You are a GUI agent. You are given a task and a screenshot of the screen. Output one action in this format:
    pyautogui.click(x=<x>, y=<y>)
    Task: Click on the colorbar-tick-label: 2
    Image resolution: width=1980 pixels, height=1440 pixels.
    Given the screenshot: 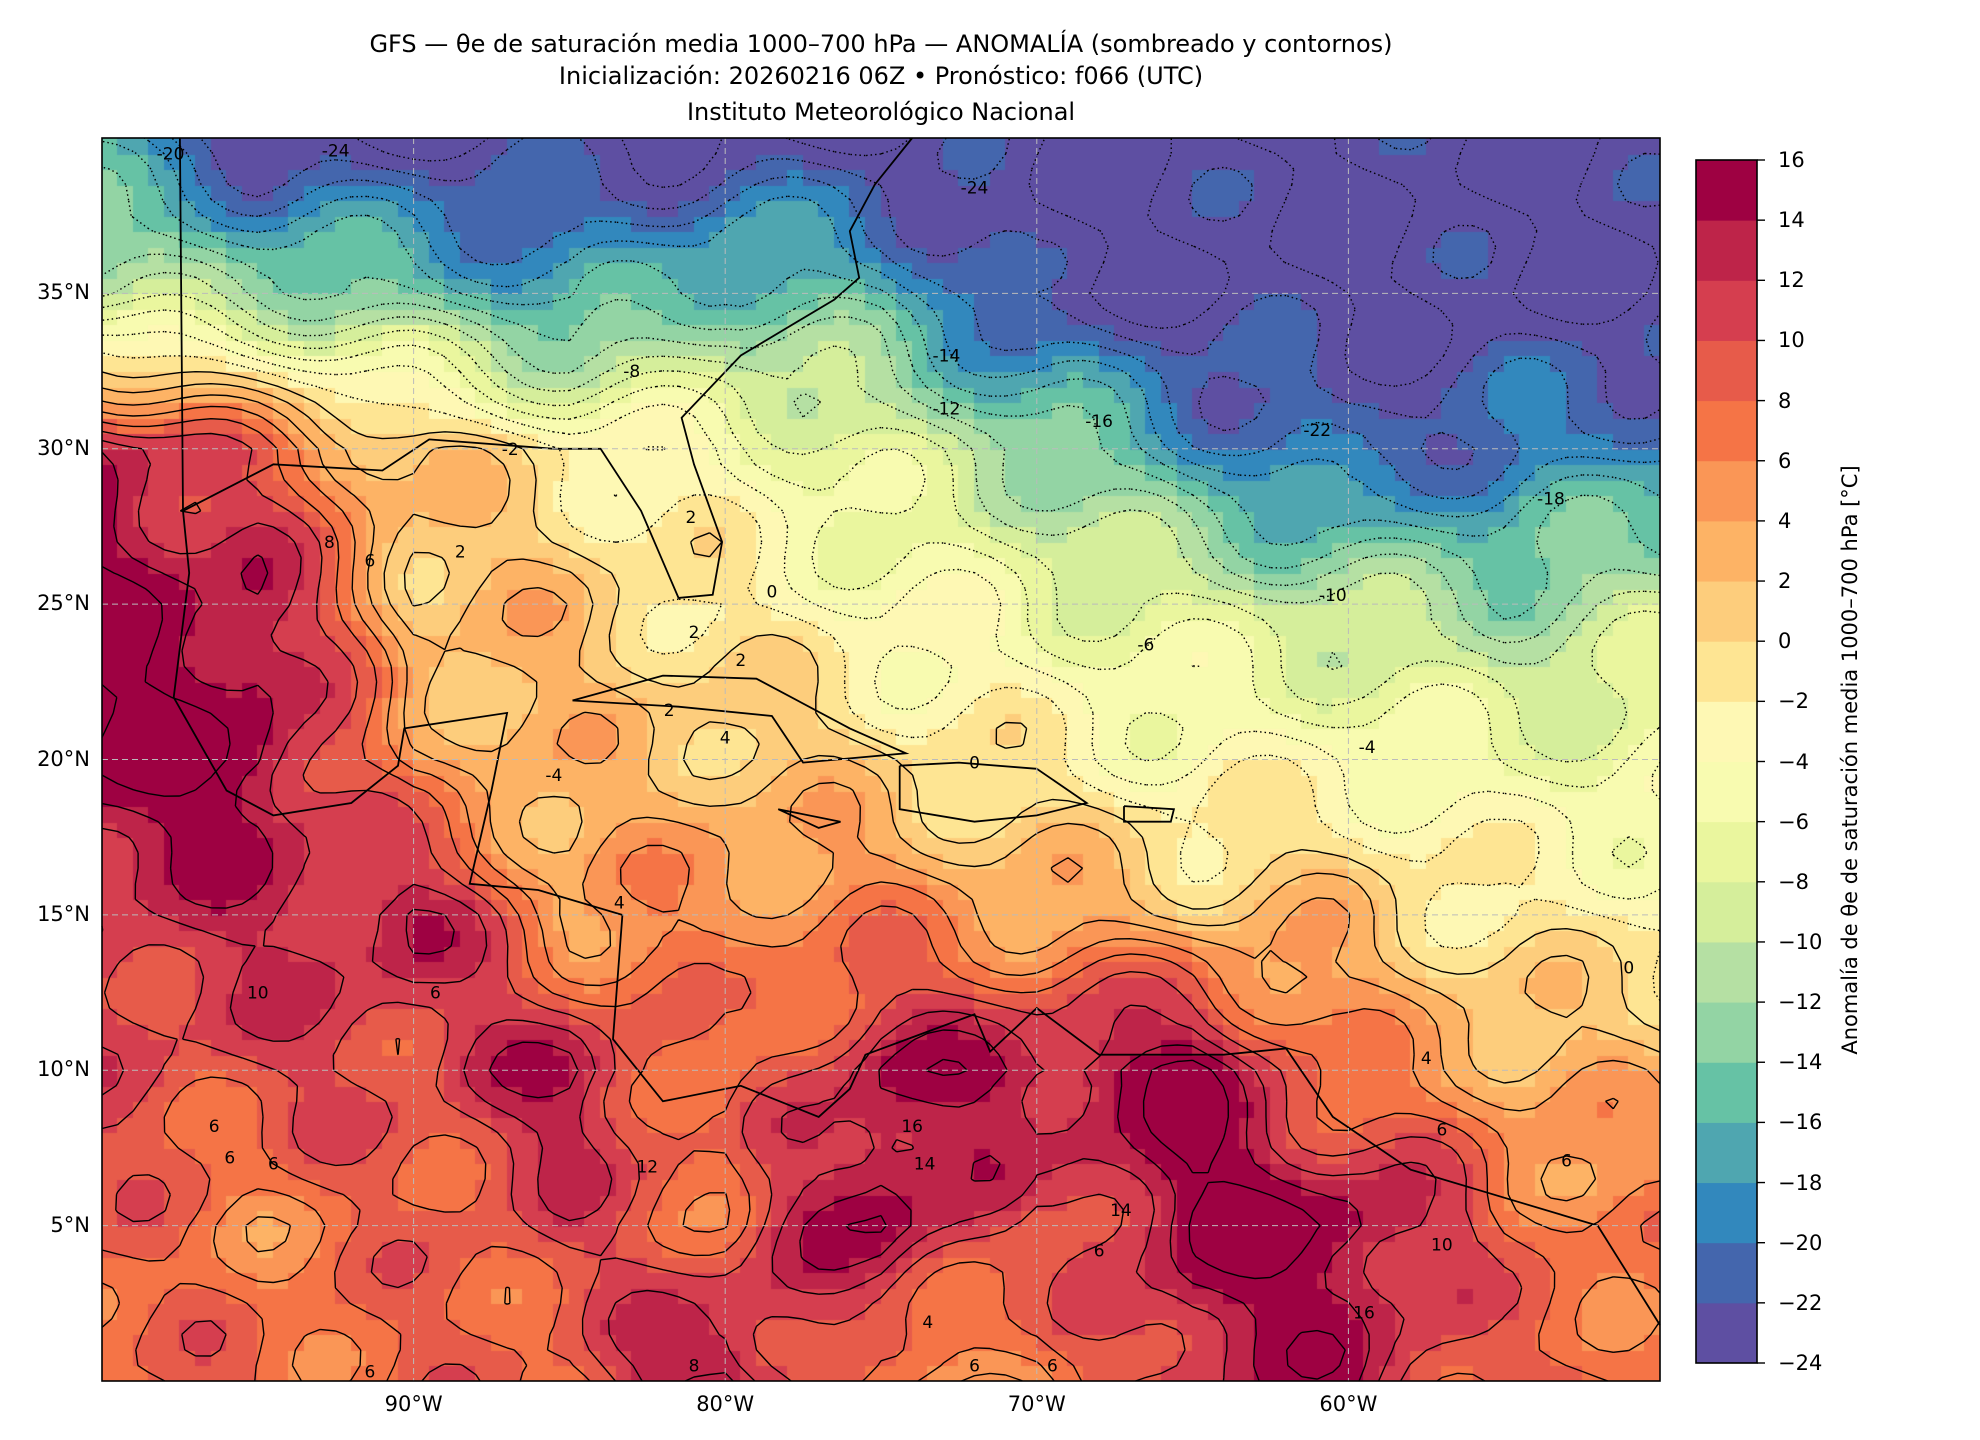 What is the action you would take?
    pyautogui.click(x=1785, y=581)
    